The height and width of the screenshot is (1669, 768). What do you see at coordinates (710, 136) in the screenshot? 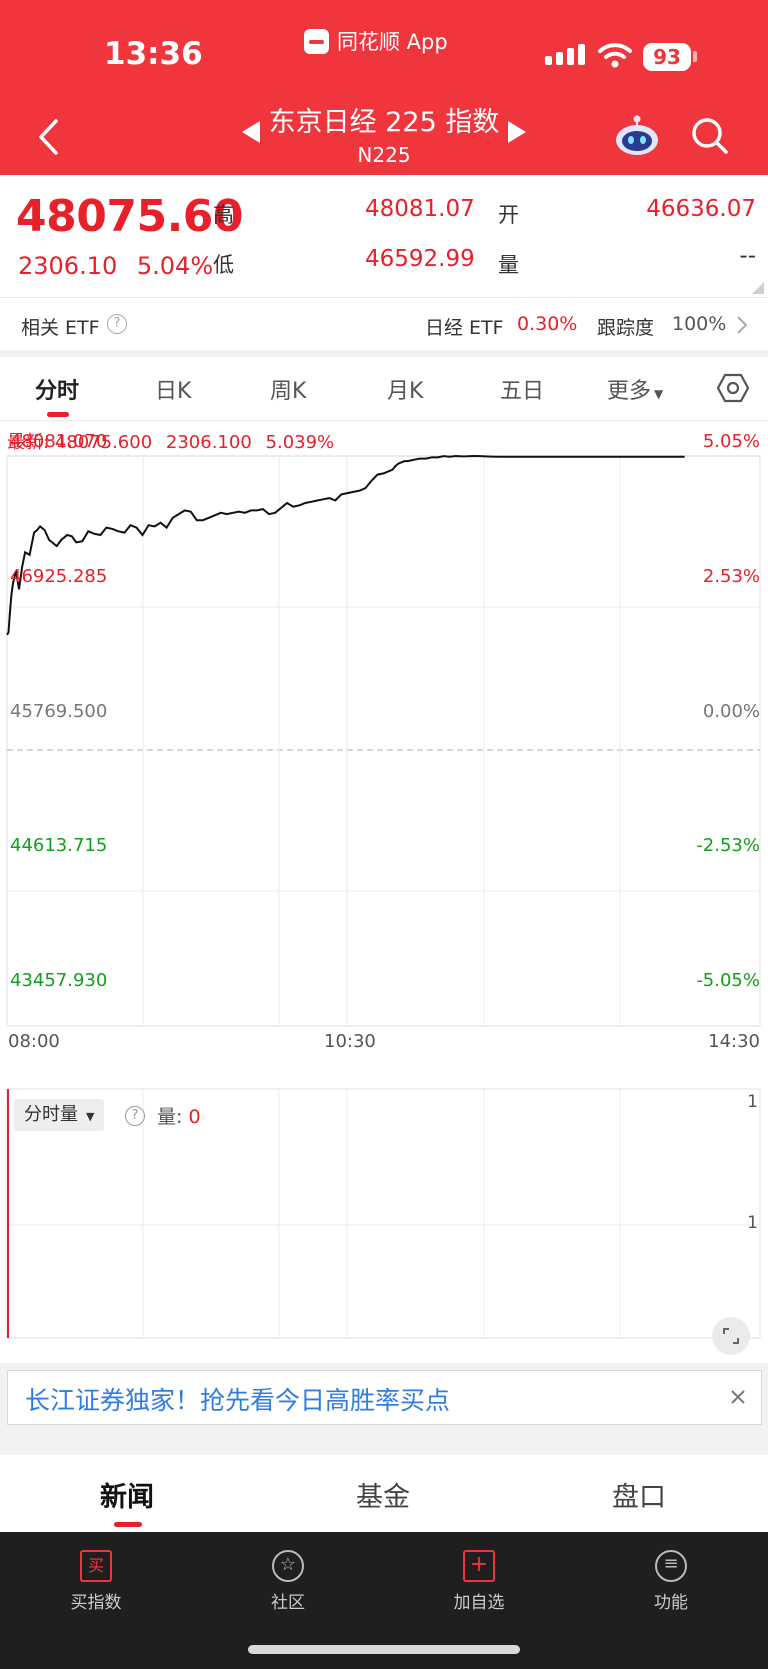
I see `search-icon` at bounding box center [710, 136].